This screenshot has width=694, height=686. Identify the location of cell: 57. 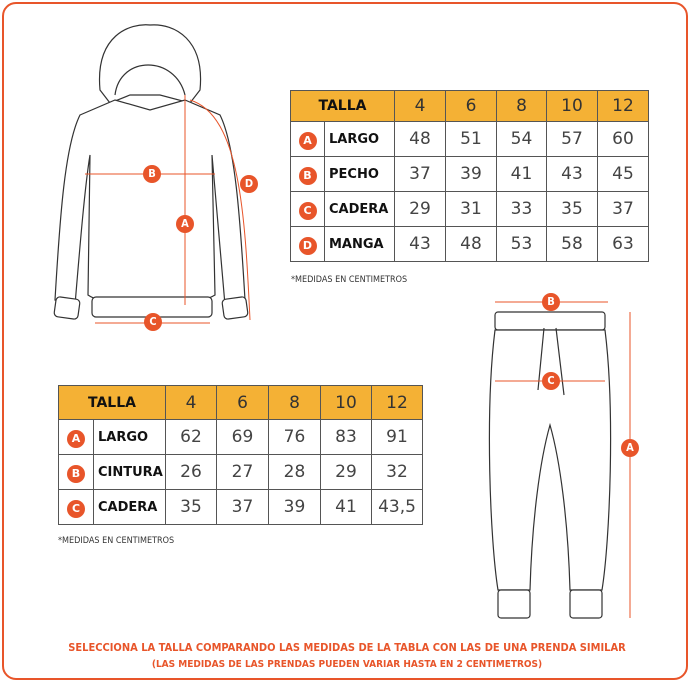
(572, 139).